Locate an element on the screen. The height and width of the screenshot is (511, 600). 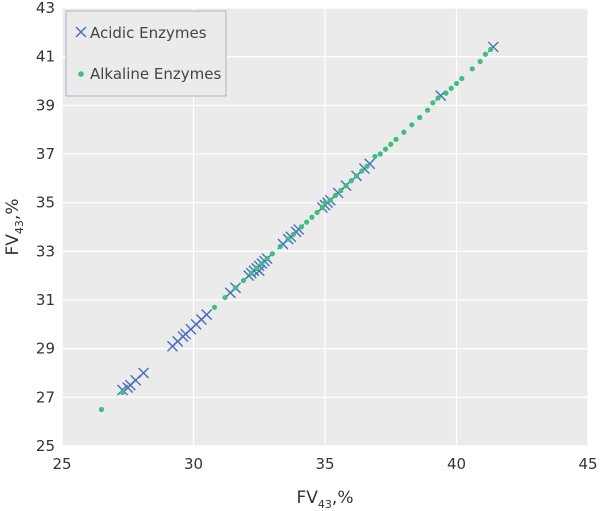
x-tick-label: 40 is located at coordinates (456, 464).